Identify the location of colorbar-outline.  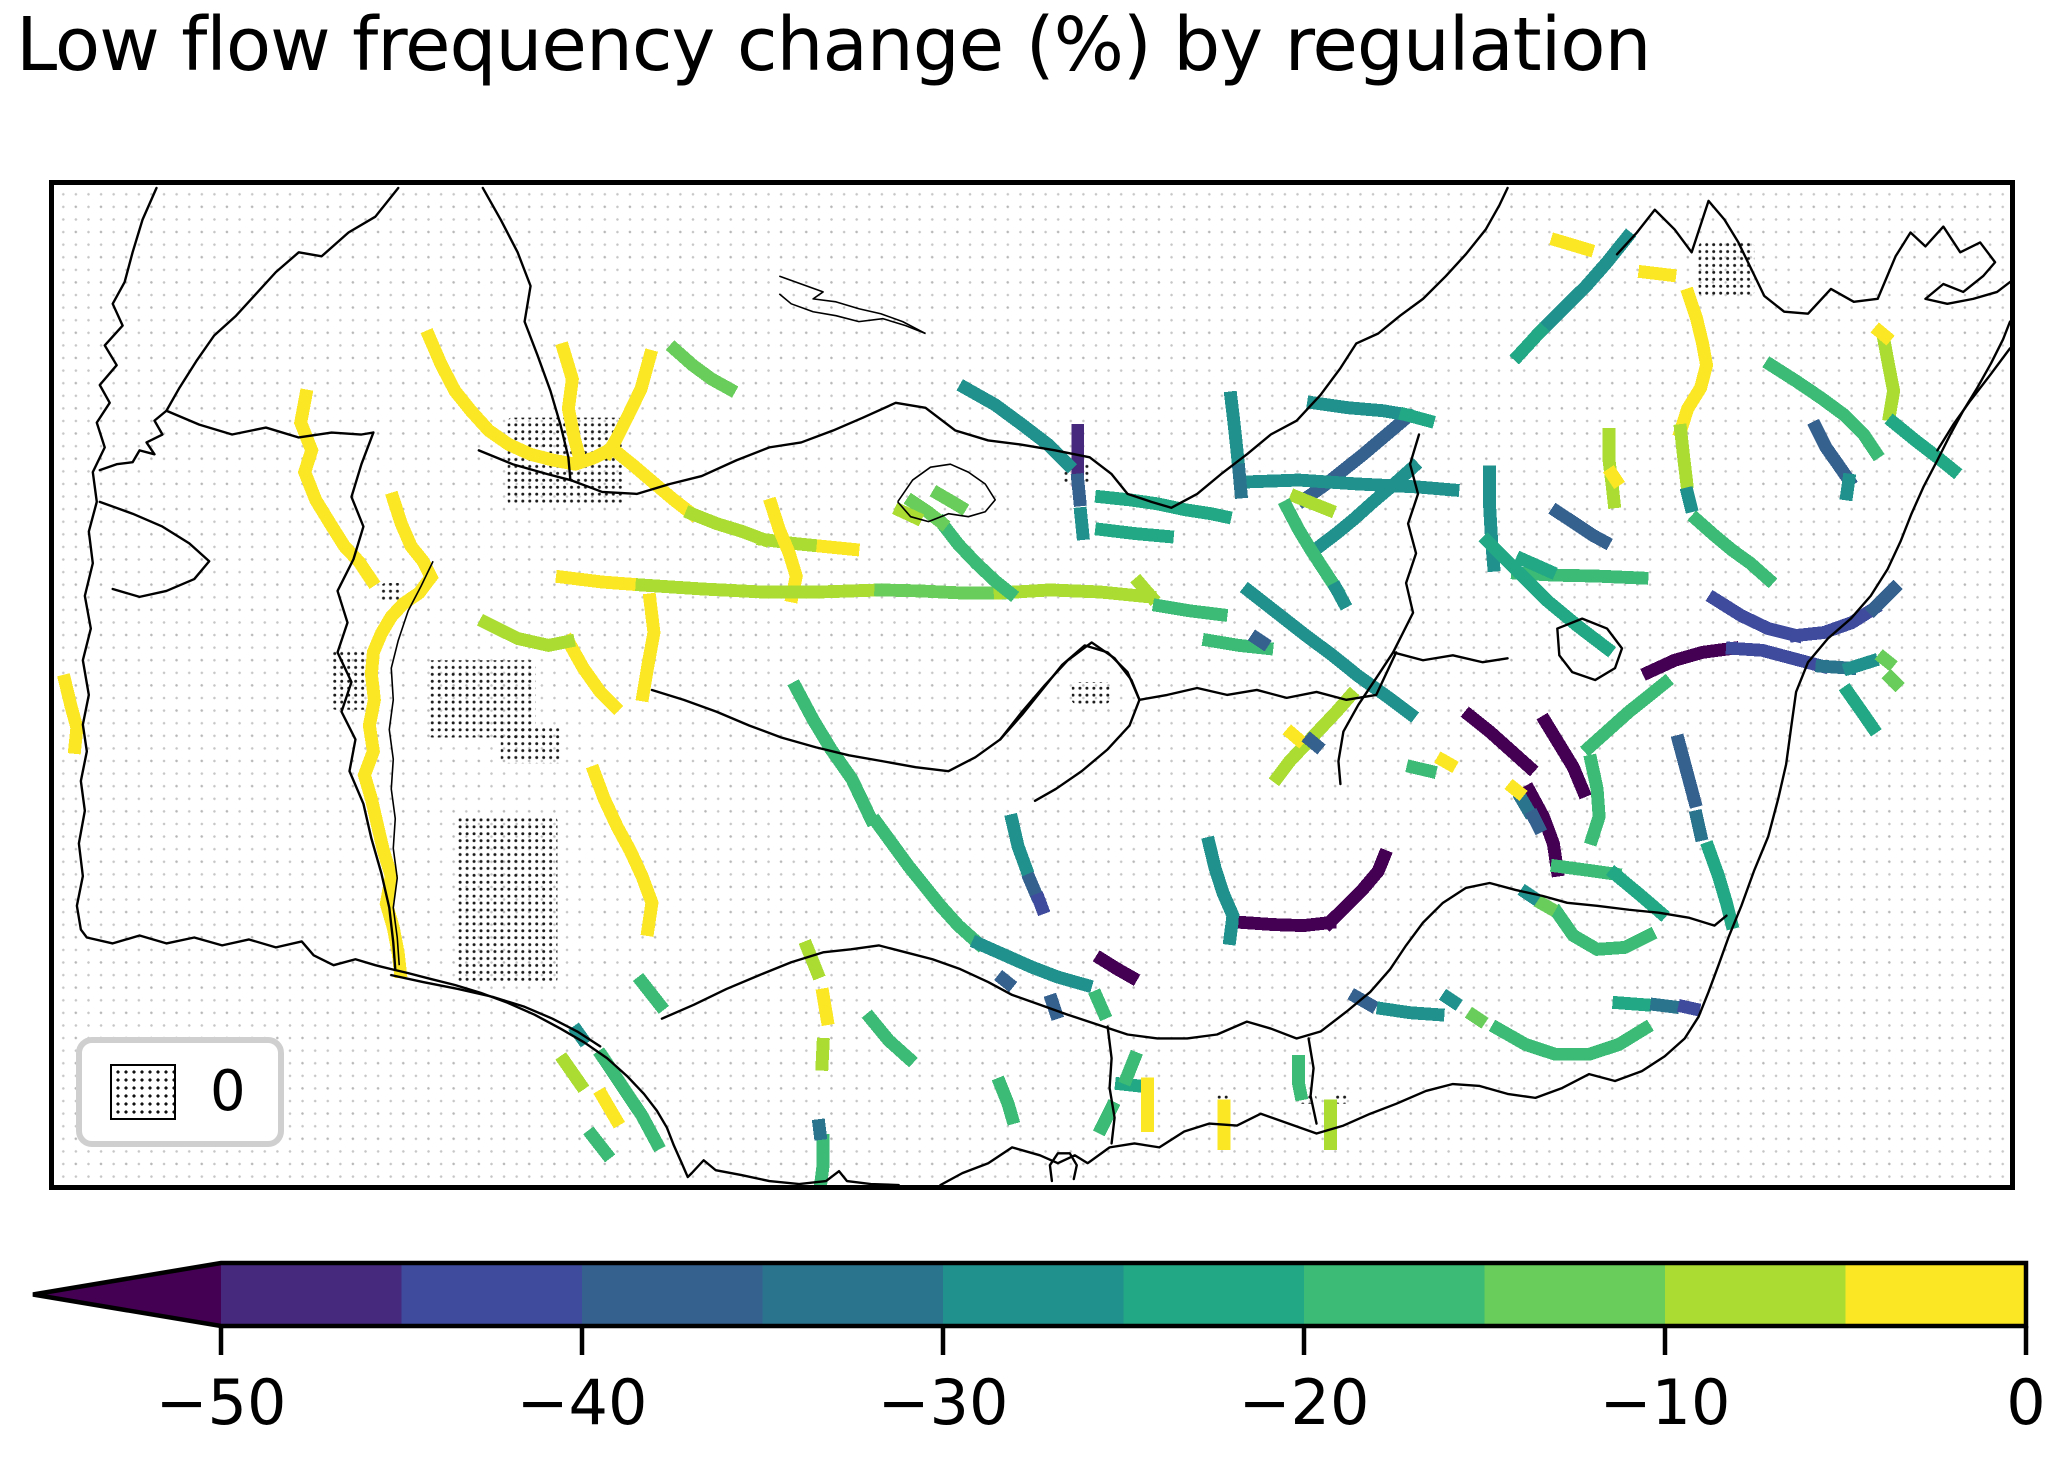
(1030, 1294).